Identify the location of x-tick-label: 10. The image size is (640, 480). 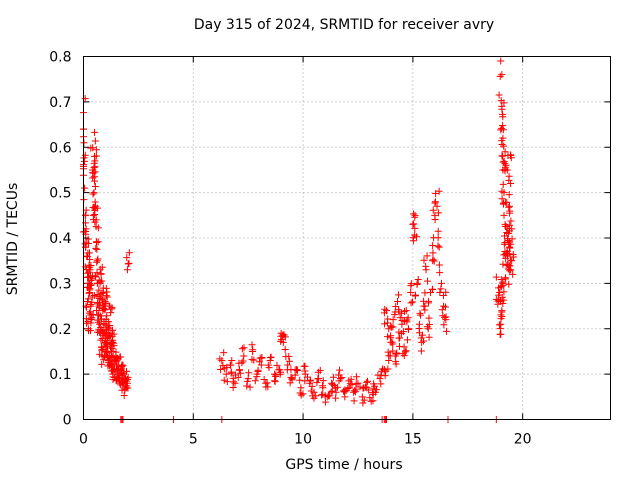
(303, 440).